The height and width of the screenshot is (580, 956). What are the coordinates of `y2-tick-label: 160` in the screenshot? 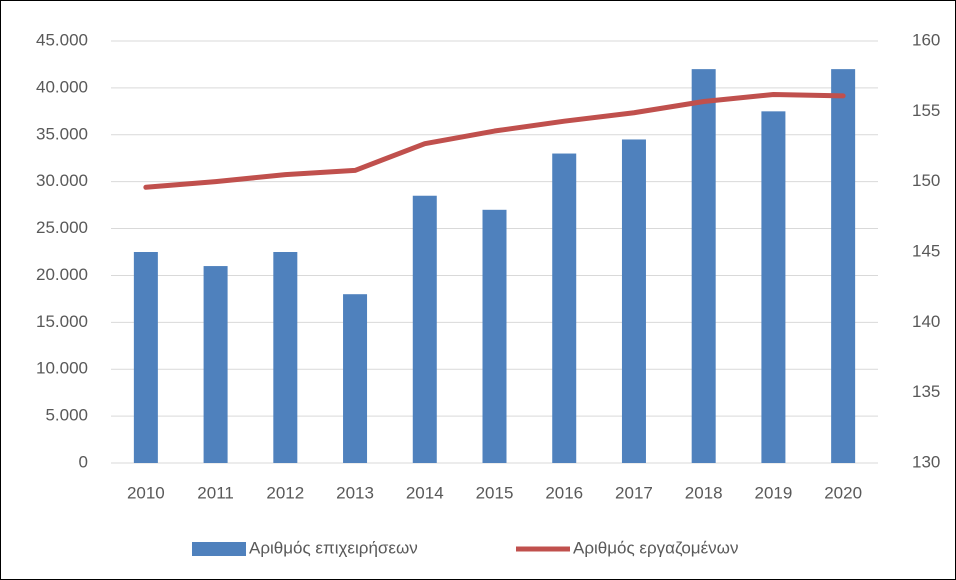 It's located at (926, 39).